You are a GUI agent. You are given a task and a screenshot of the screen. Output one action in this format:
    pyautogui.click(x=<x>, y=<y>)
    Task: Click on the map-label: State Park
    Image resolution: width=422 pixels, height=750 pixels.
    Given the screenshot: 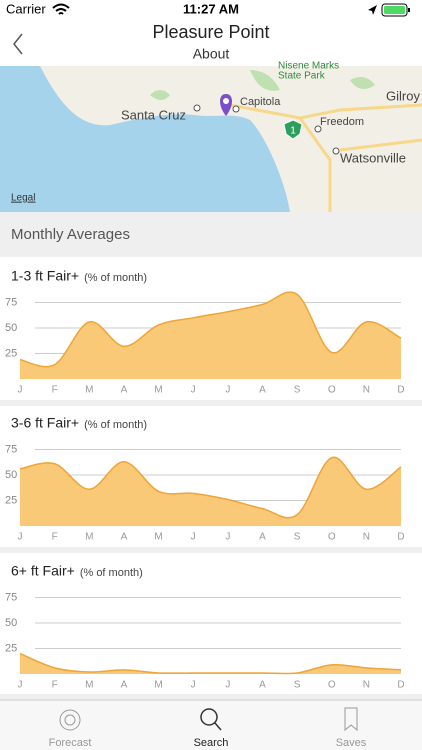 What is the action you would take?
    pyautogui.click(x=302, y=76)
    